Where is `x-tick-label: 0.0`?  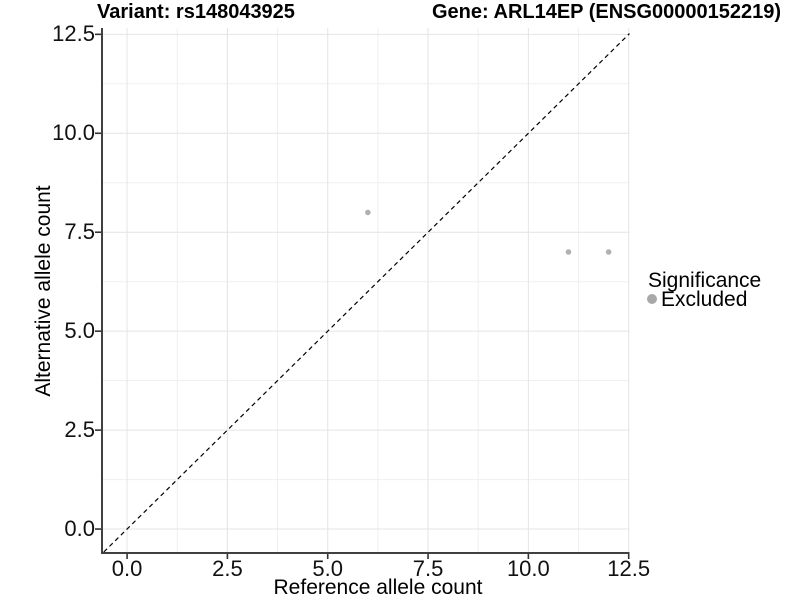 x-tick-label: 0.0 is located at coordinates (127, 568).